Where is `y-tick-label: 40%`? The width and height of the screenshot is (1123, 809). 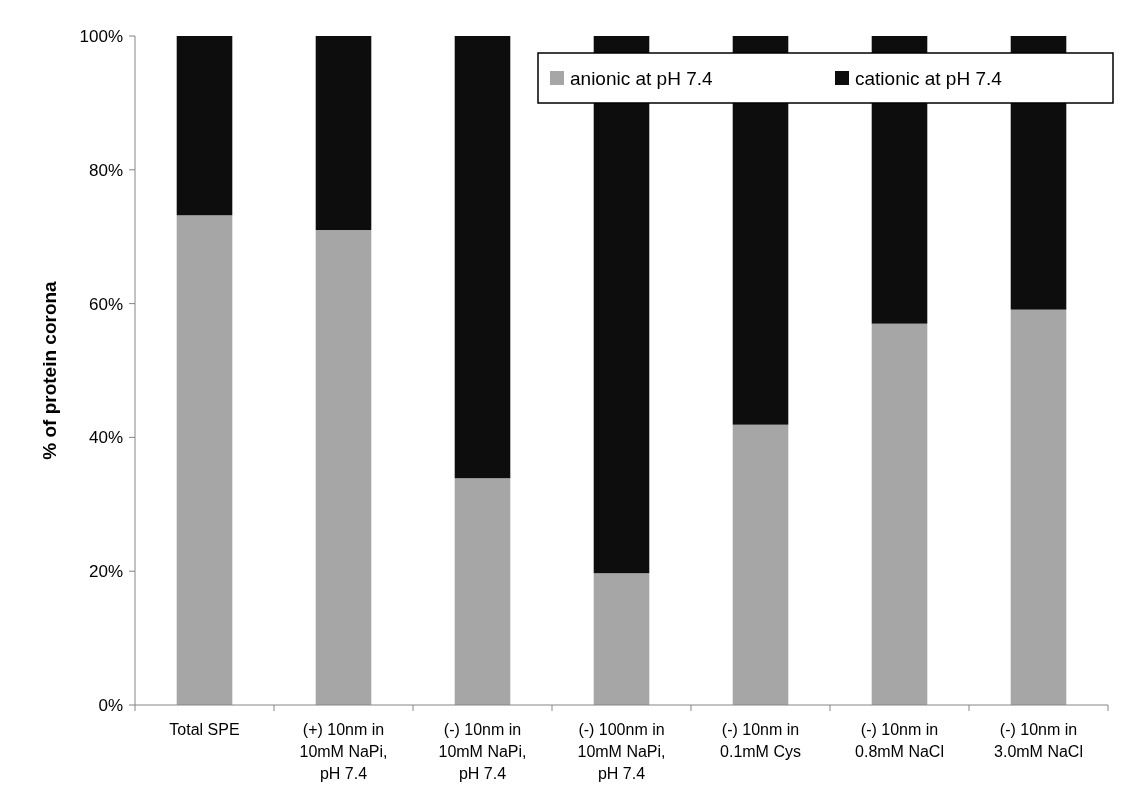
y-tick-label: 40% is located at coordinates (105, 438).